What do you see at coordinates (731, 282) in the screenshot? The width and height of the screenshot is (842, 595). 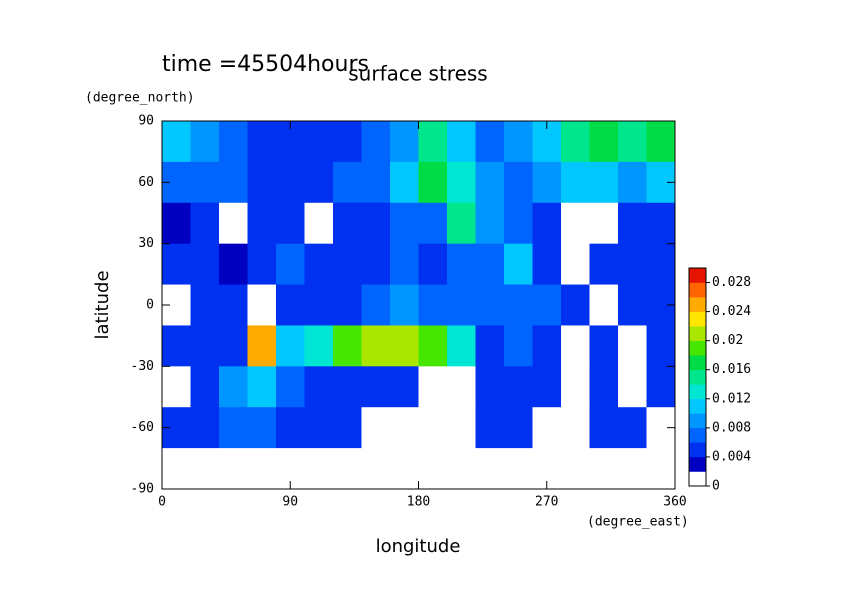 I see `colorbar-tick-label: 0.028` at bounding box center [731, 282].